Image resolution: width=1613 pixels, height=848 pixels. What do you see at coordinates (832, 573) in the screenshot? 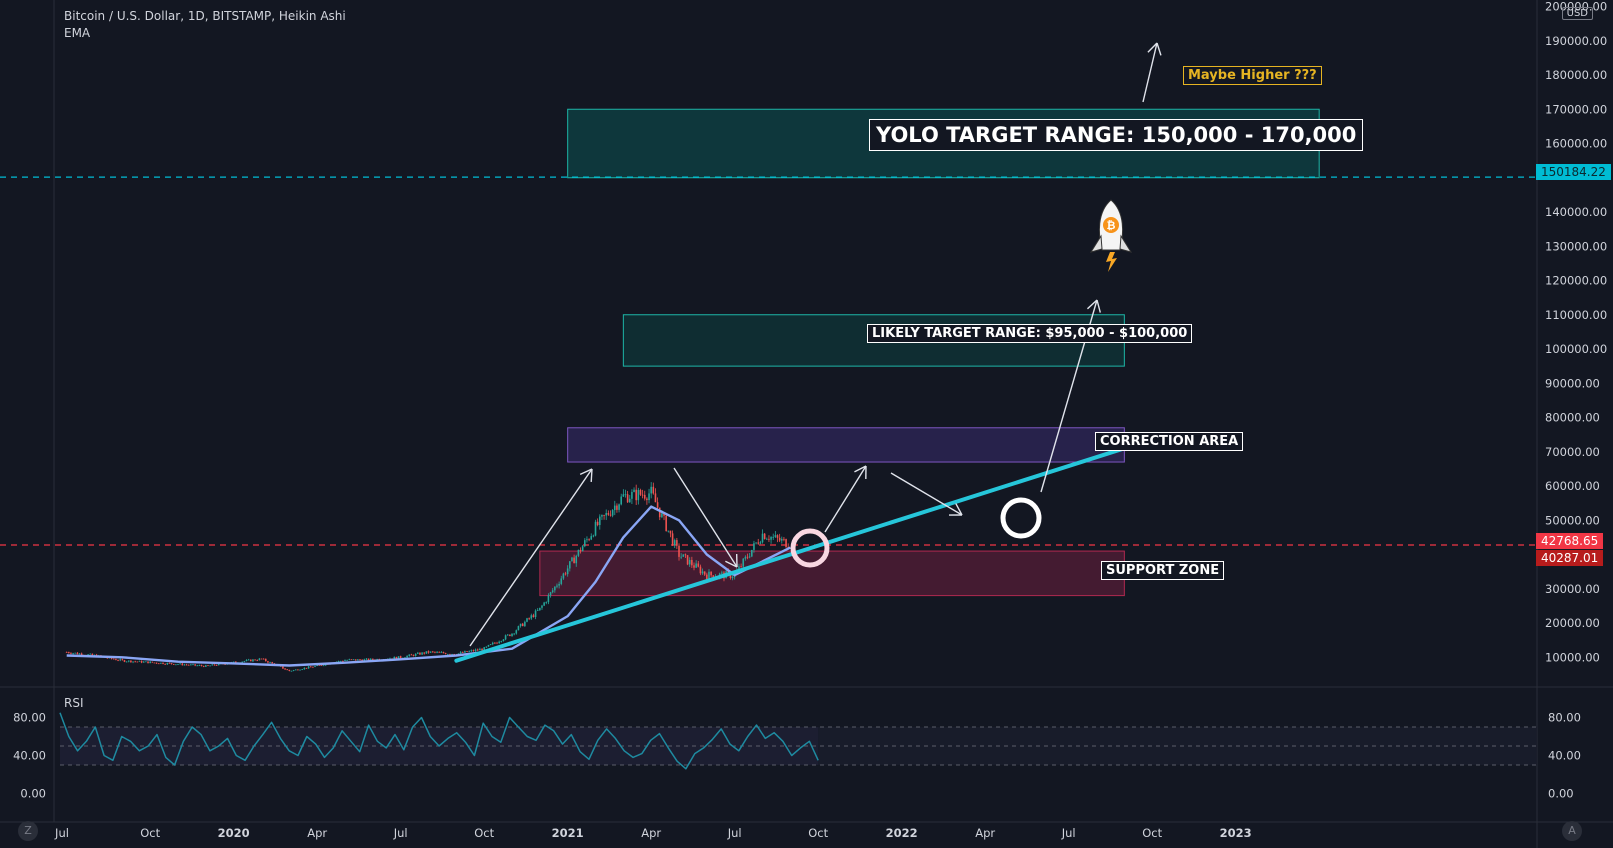
I see `zone-support-zone` at bounding box center [832, 573].